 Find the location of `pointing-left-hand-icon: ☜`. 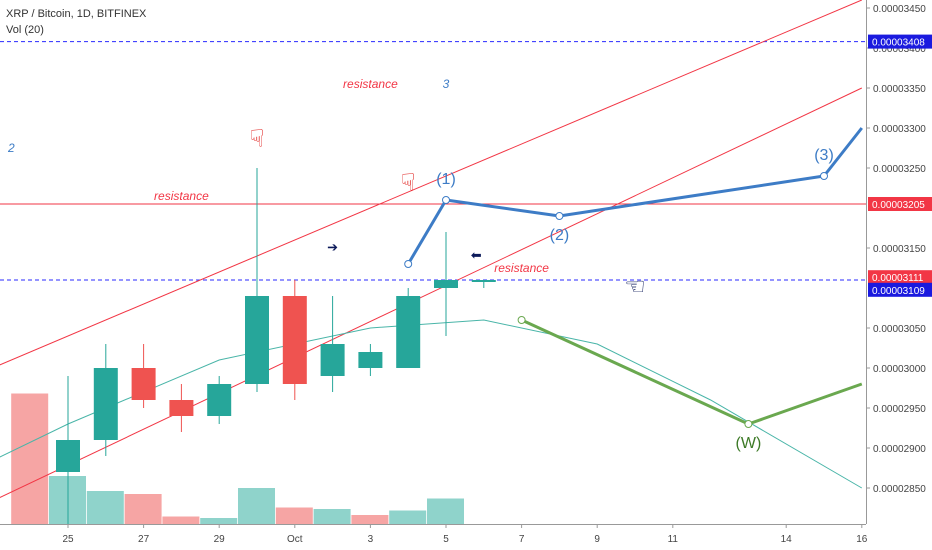

pointing-left-hand-icon: ☜ is located at coordinates (635, 286).